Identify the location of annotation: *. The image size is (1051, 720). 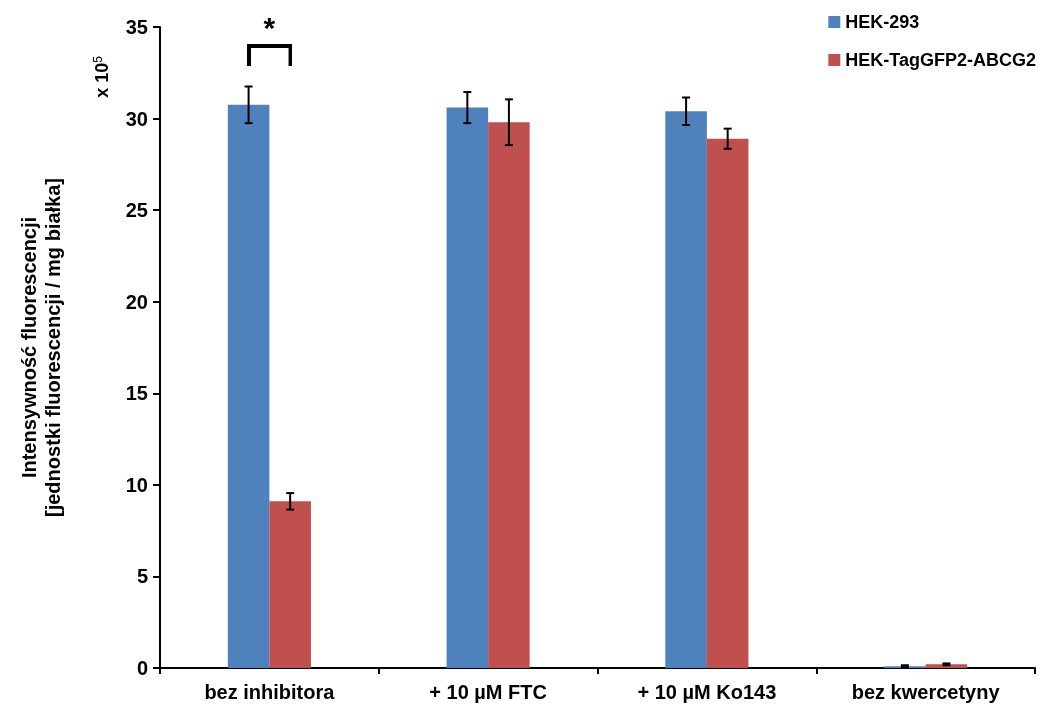
(269, 27).